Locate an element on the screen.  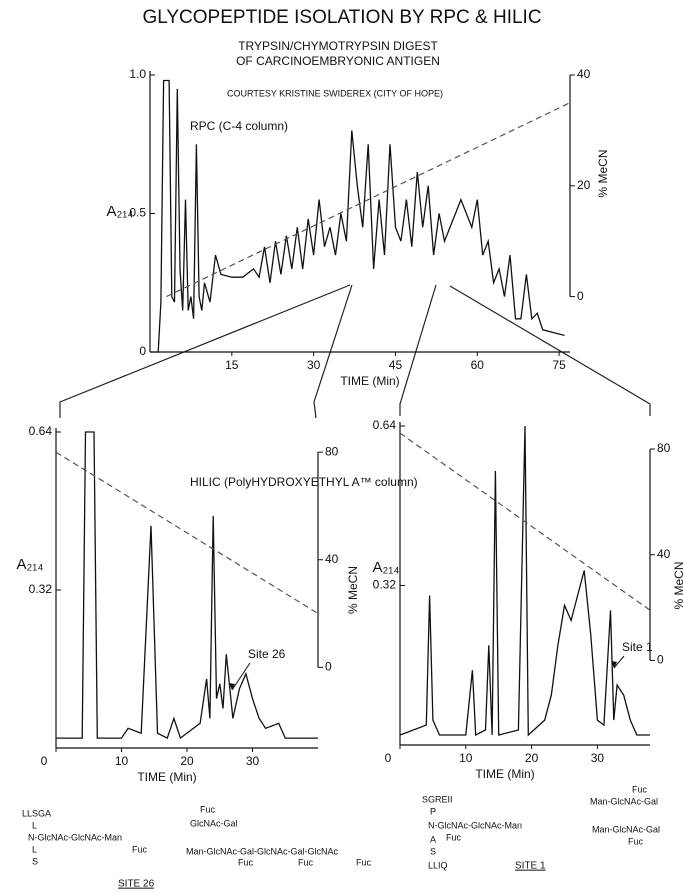
site-label: SITE 1 is located at coordinates (530, 866).